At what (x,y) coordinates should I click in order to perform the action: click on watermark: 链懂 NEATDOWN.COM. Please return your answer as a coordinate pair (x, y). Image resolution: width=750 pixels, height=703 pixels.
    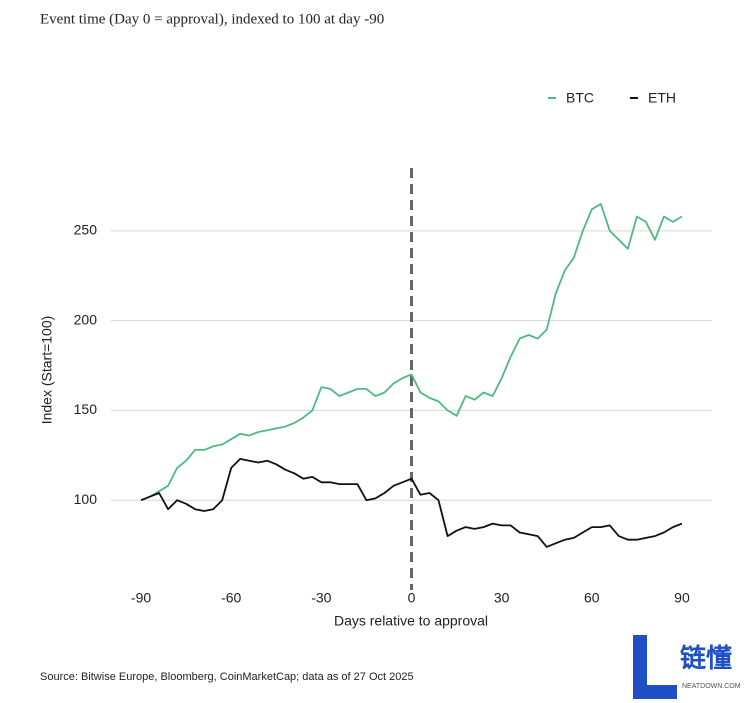
    Looking at the image, I should click on (687, 667).